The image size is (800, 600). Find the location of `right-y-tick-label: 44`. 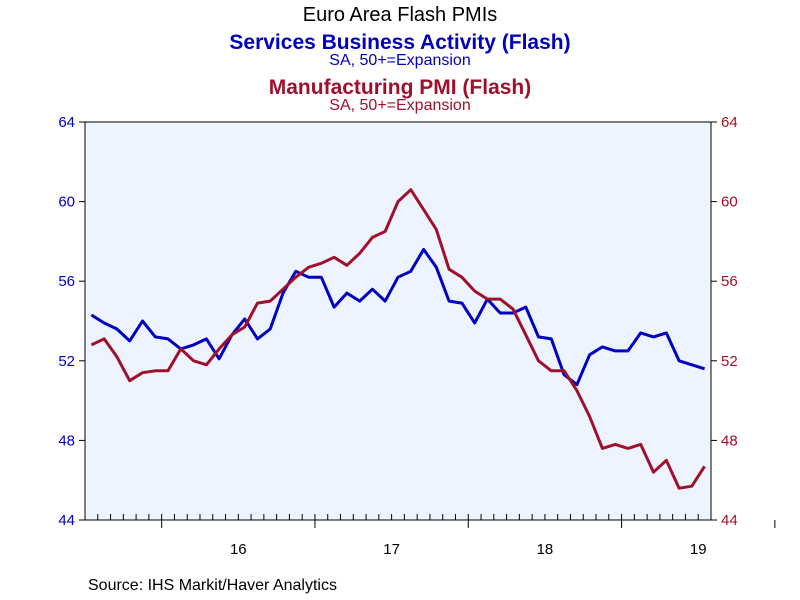

right-y-tick-label: 44 is located at coordinates (729, 520).